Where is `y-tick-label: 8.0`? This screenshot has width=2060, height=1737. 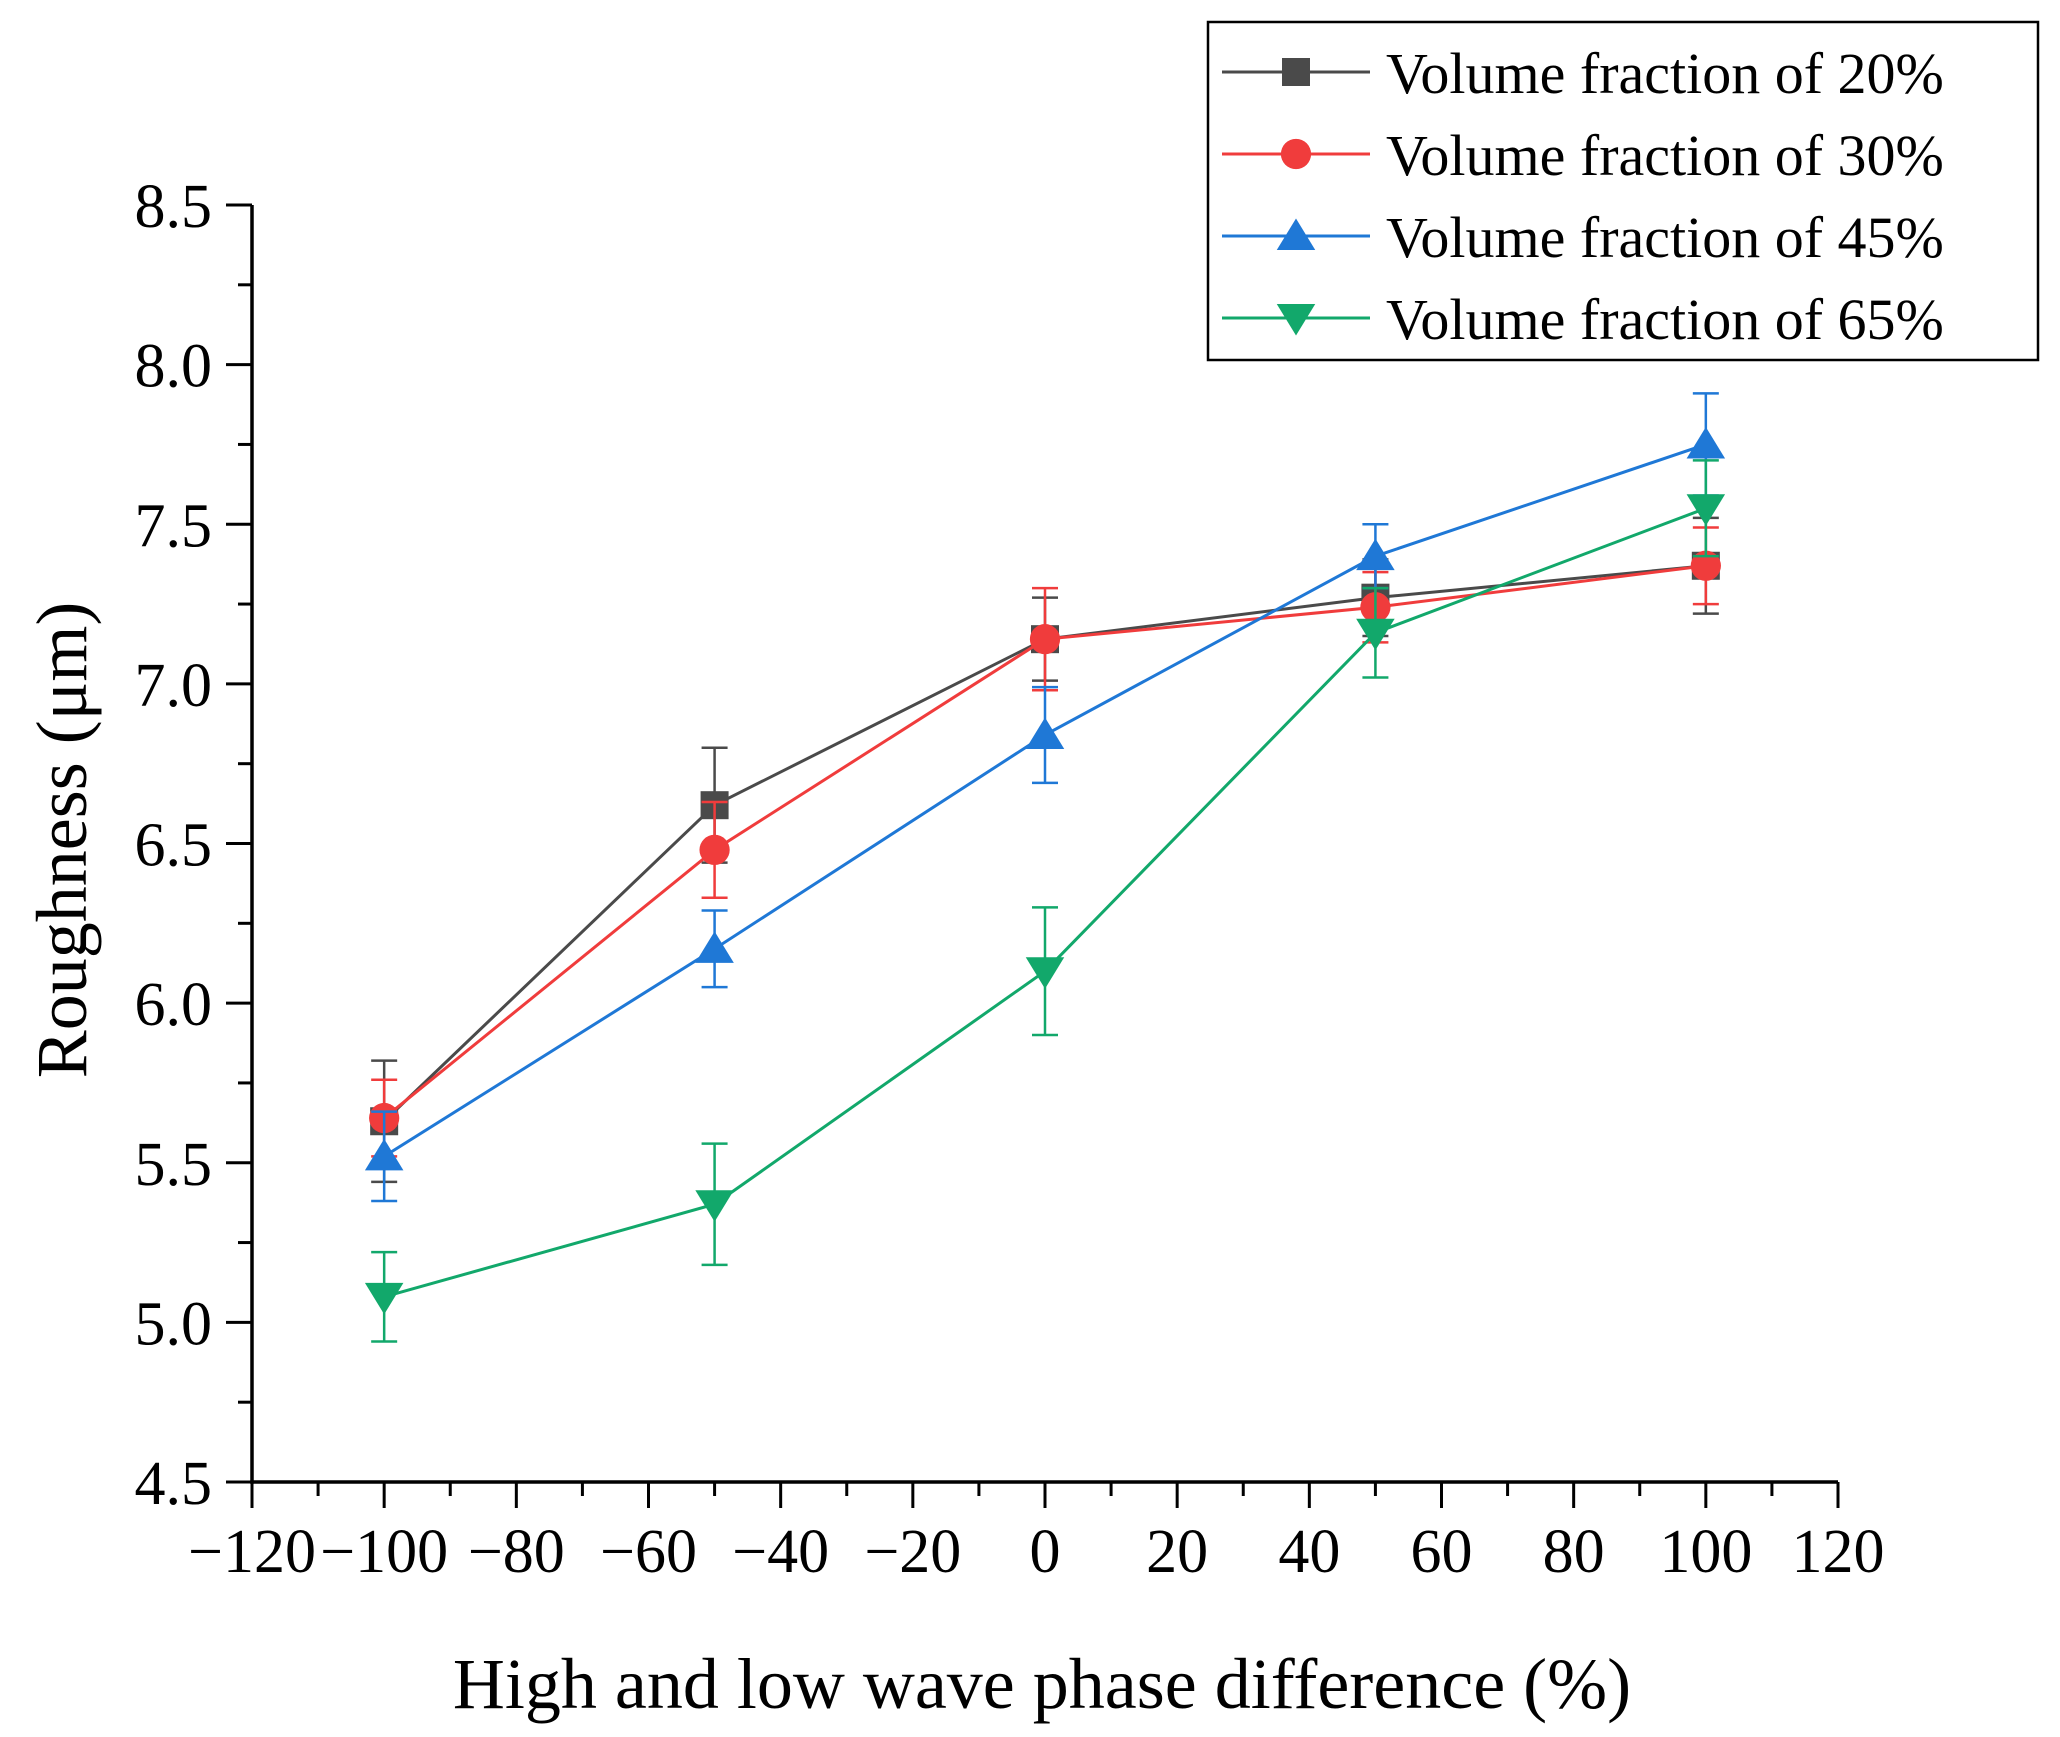
y-tick-label: 8.0 is located at coordinates (174, 367).